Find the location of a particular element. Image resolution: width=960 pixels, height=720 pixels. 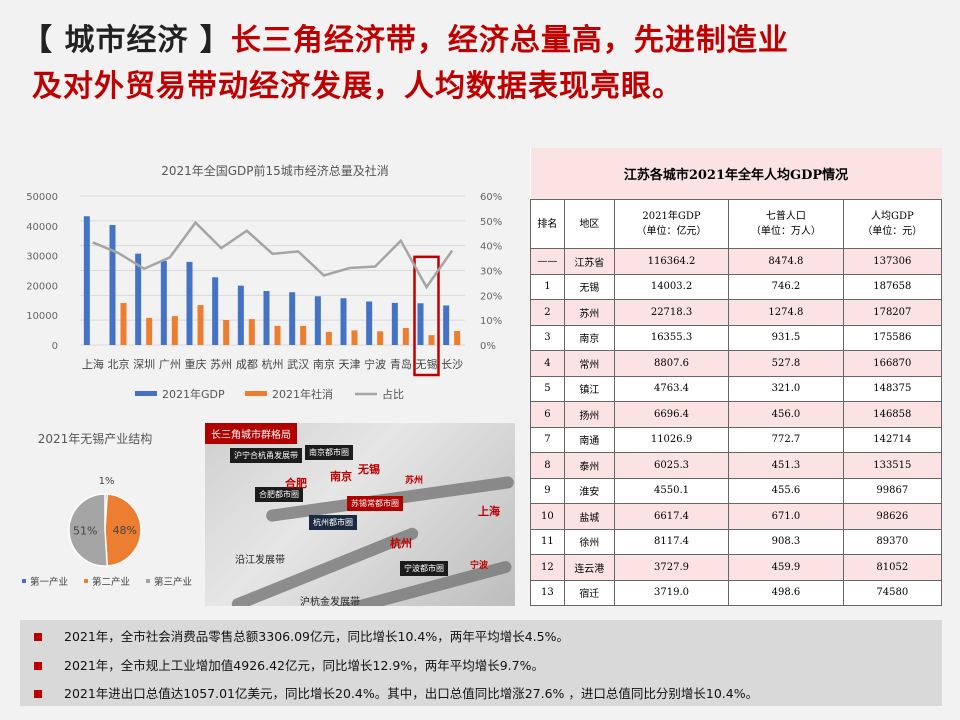

ratio-line is located at coordinates (273, 255).